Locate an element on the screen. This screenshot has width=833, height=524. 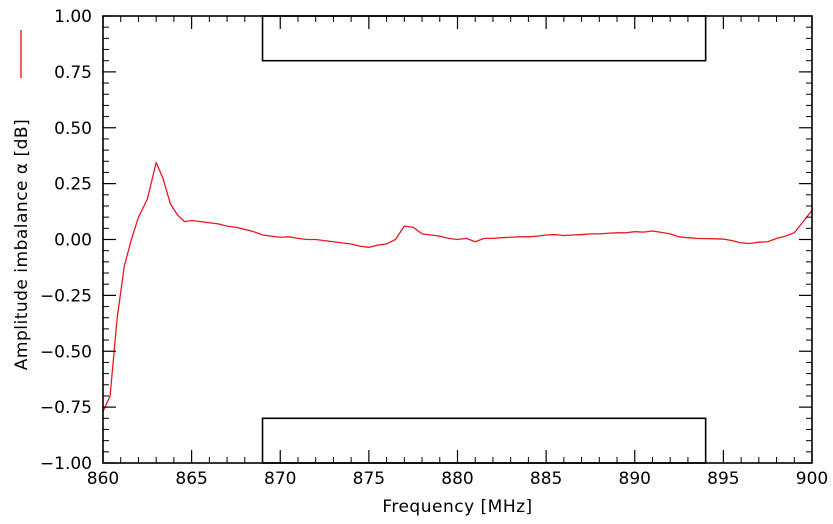
x-tick-label: 900 is located at coordinates (812, 479).